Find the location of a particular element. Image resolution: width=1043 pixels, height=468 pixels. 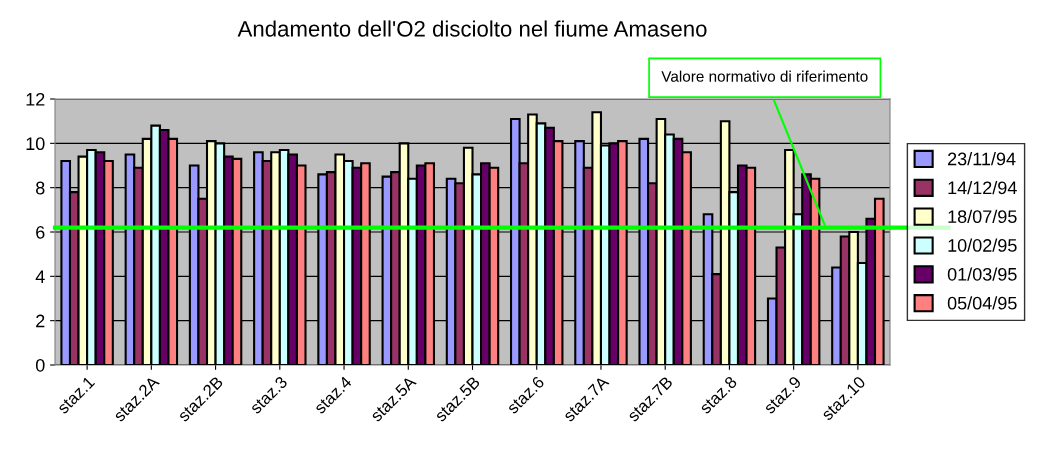

y-tick-label: 6 is located at coordinates (40, 232).